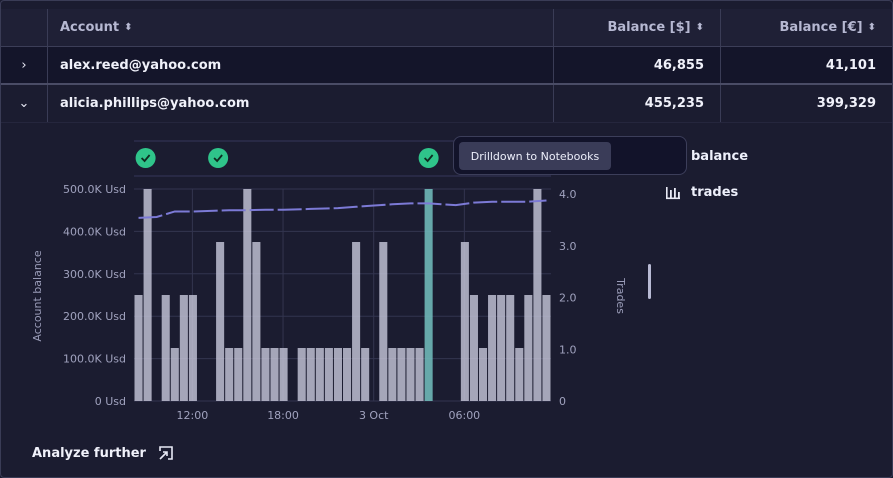  I want to click on scrollbar, so click(649, 281).